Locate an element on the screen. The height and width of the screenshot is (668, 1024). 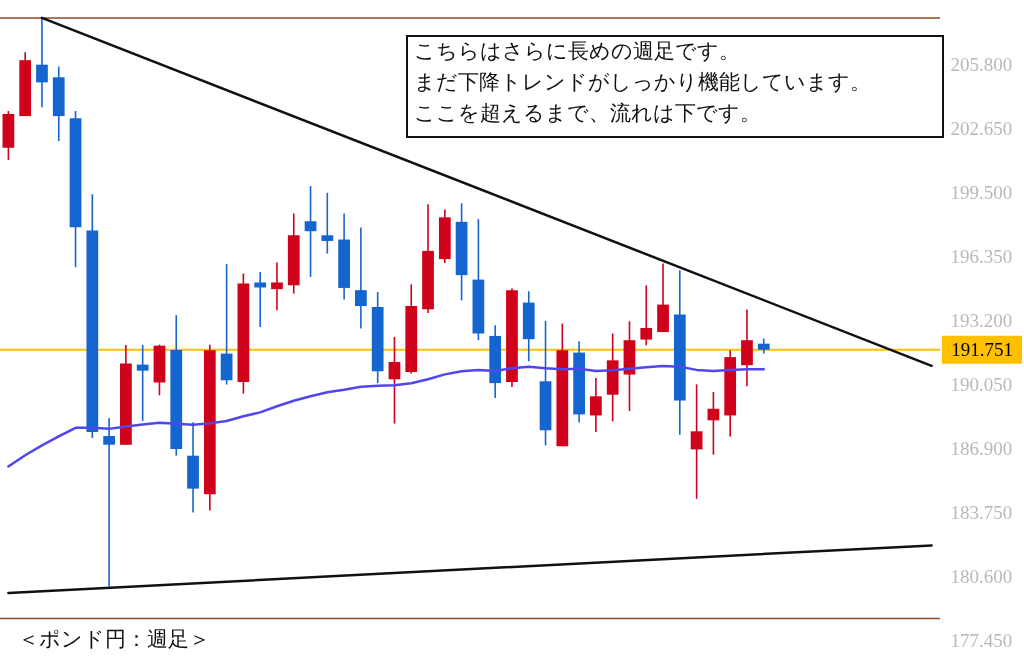
annotation: こちらはさらに長めの週足です。 is located at coordinates (577, 51).